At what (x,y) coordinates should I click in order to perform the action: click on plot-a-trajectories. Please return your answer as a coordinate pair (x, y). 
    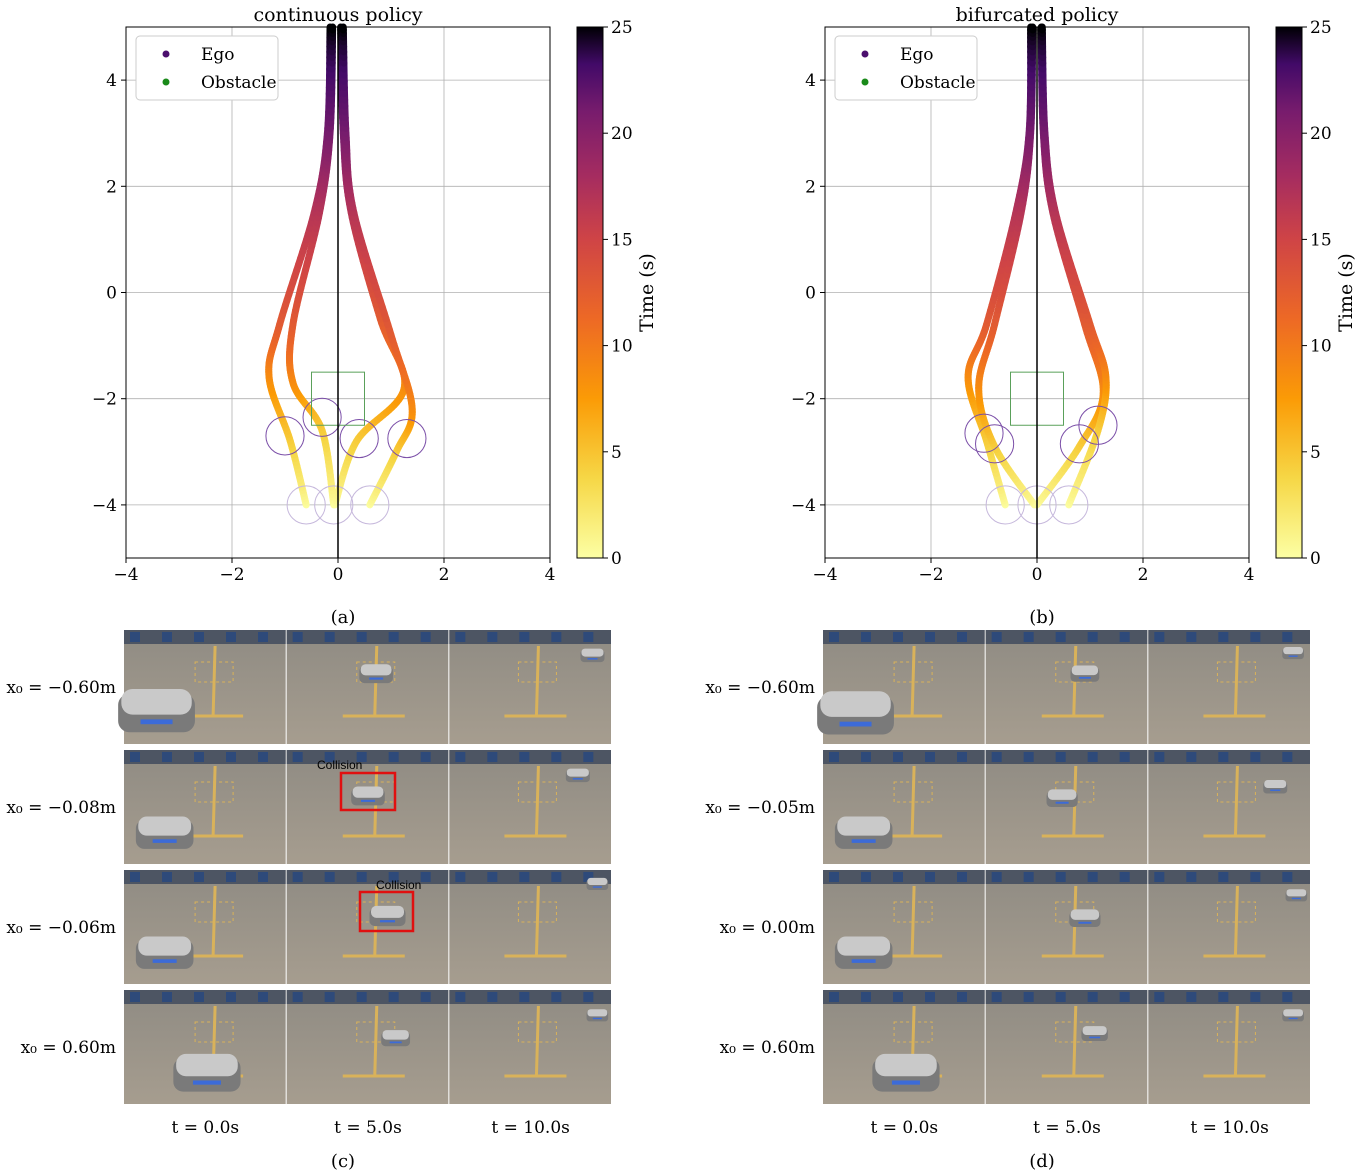
    Looking at the image, I should click on (340, 266).